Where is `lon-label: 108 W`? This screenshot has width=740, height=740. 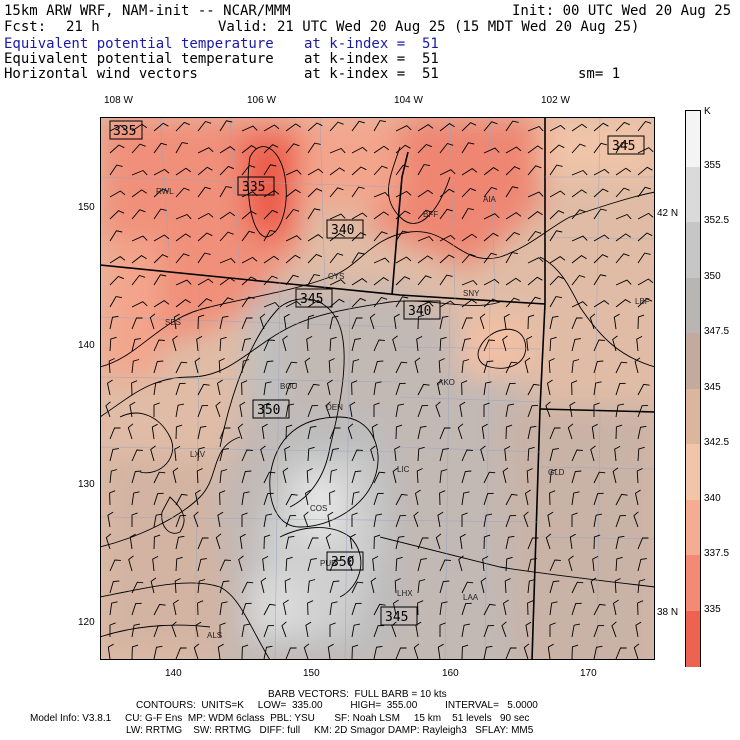 lon-label: 108 W is located at coordinates (118, 100).